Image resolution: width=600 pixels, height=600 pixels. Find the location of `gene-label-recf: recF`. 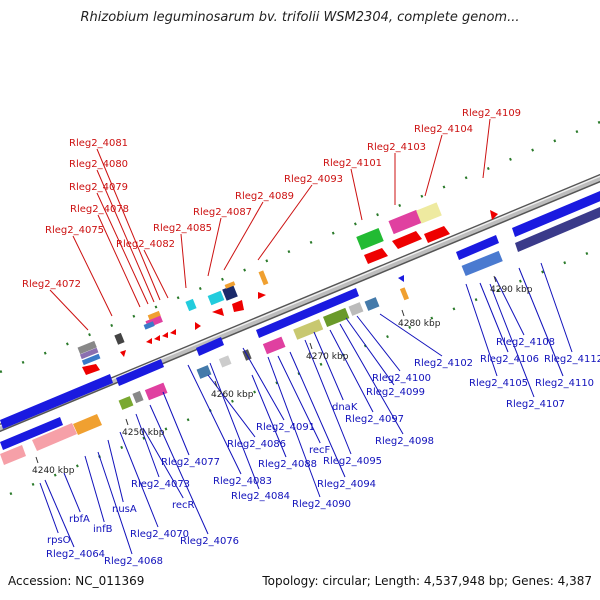

gene-label-recf: recF is located at coordinates (320, 450).